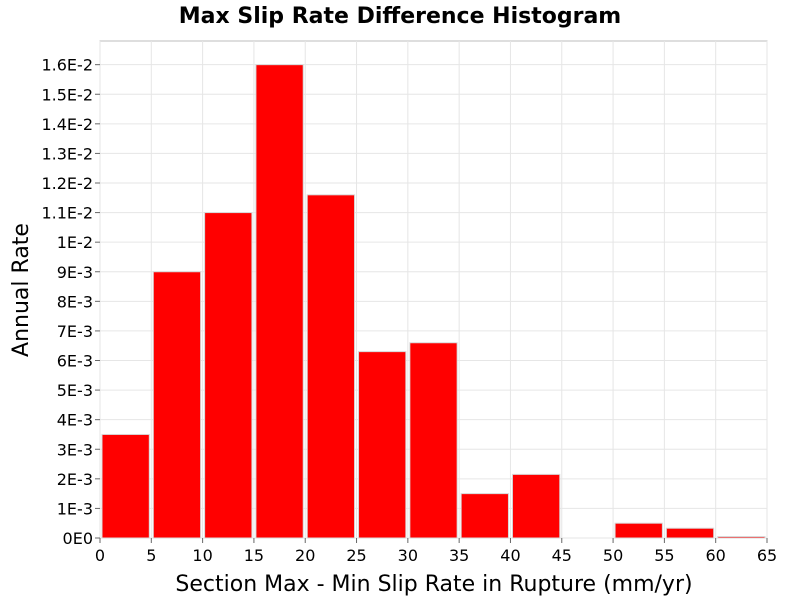  I want to click on x-tick-label: 35, so click(459, 555).